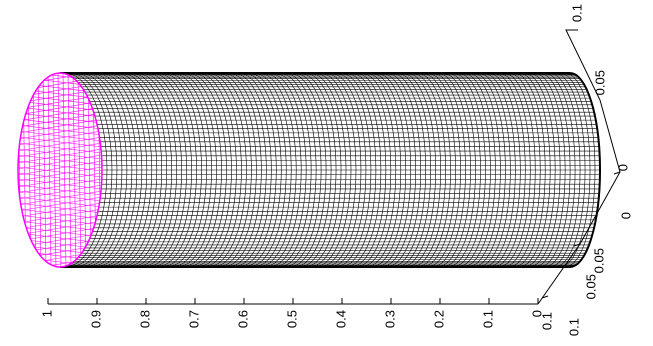 Image resolution: width=653 pixels, height=346 pixels. I want to click on long-axis-tick-labels: 1 0.9 0.8 0.7 0.6 0.5 0.4 0.3 0.2 0.1 0, so click(291, 319).